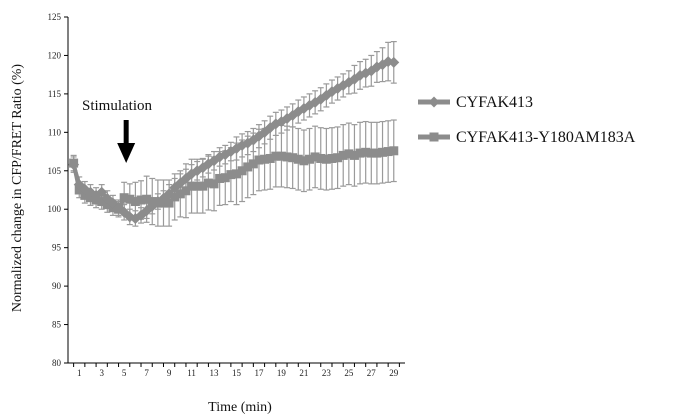 The width and height of the screenshot is (681, 419). What do you see at coordinates (282, 373) in the screenshot?
I see `x-tick-label: 19` at bounding box center [282, 373].